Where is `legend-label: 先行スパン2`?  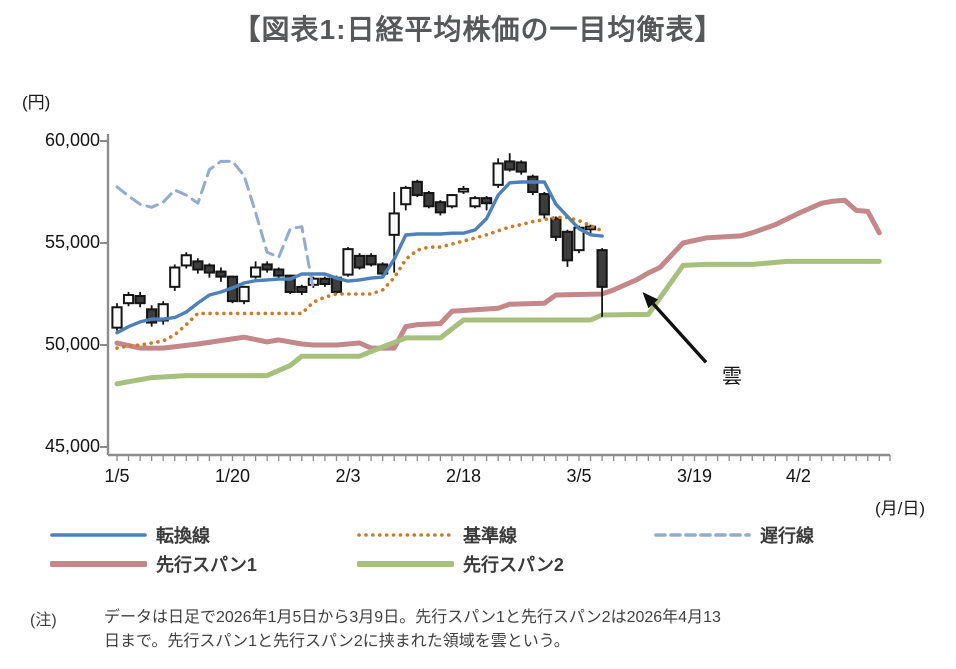
legend-label: 先行スパン2 is located at coordinates (513, 565).